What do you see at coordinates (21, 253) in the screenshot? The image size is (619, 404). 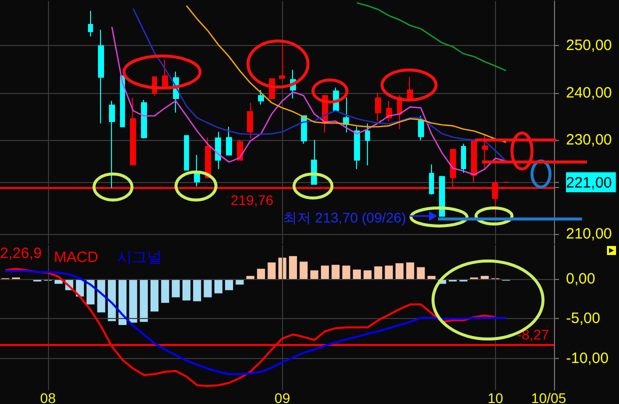 I see `legend-title: 2,26,9` at bounding box center [21, 253].